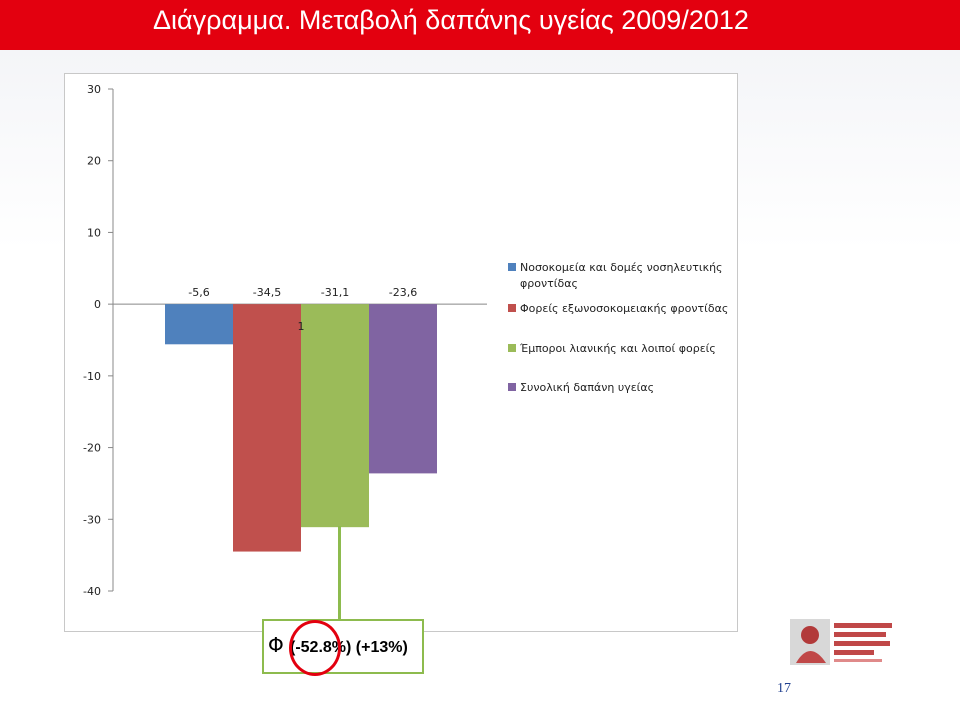 The image size is (960, 716). What do you see at coordinates (267, 292) in the screenshot?
I see `data-label: -34,5` at bounding box center [267, 292].